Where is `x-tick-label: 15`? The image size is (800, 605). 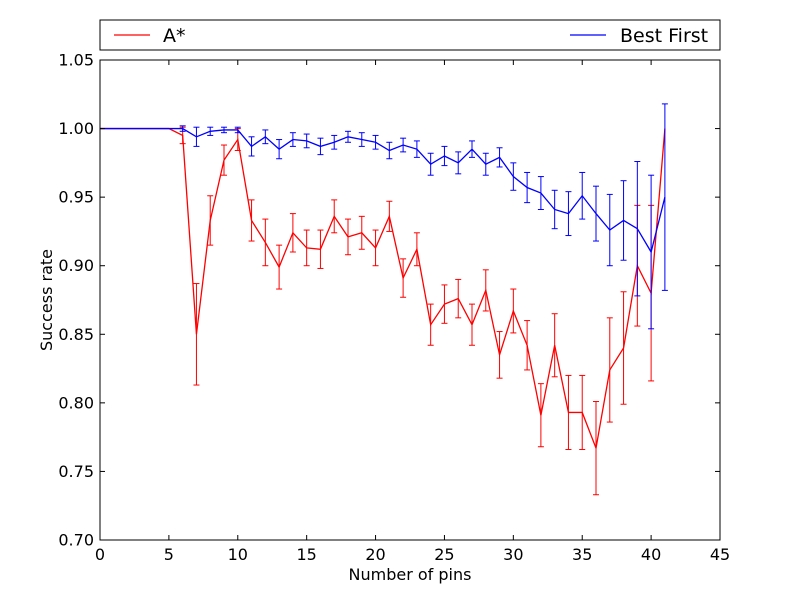
x-tick-label: 15 is located at coordinates (306, 554).